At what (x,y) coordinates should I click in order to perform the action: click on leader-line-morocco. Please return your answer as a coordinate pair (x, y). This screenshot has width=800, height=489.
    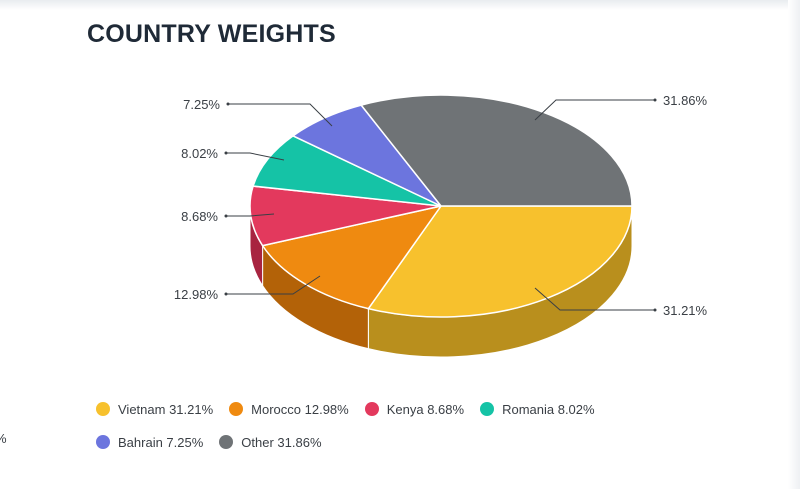
    Looking at the image, I should click on (273, 285).